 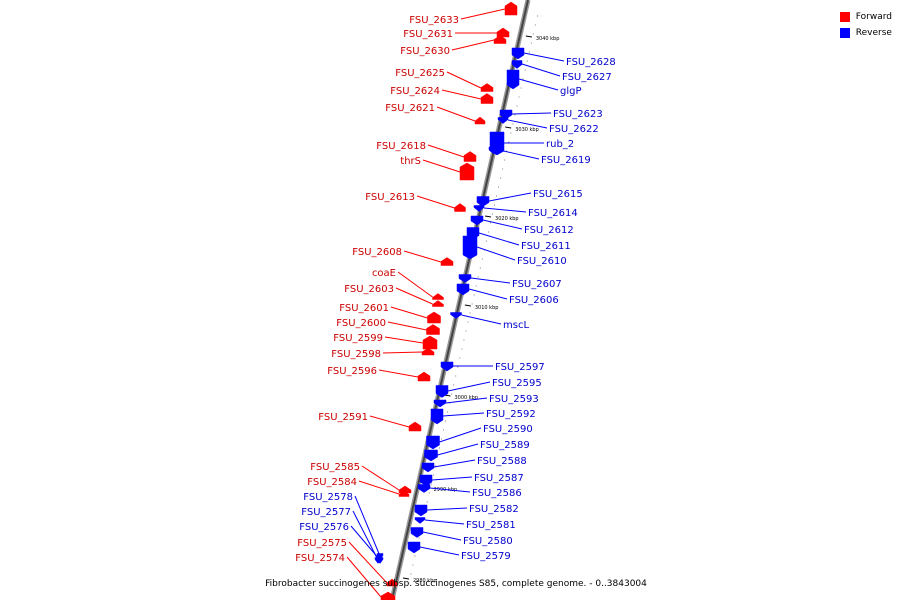 What do you see at coordinates (558, 194) in the screenshot?
I see `gene-label-reverse: FSU_2615` at bounding box center [558, 194].